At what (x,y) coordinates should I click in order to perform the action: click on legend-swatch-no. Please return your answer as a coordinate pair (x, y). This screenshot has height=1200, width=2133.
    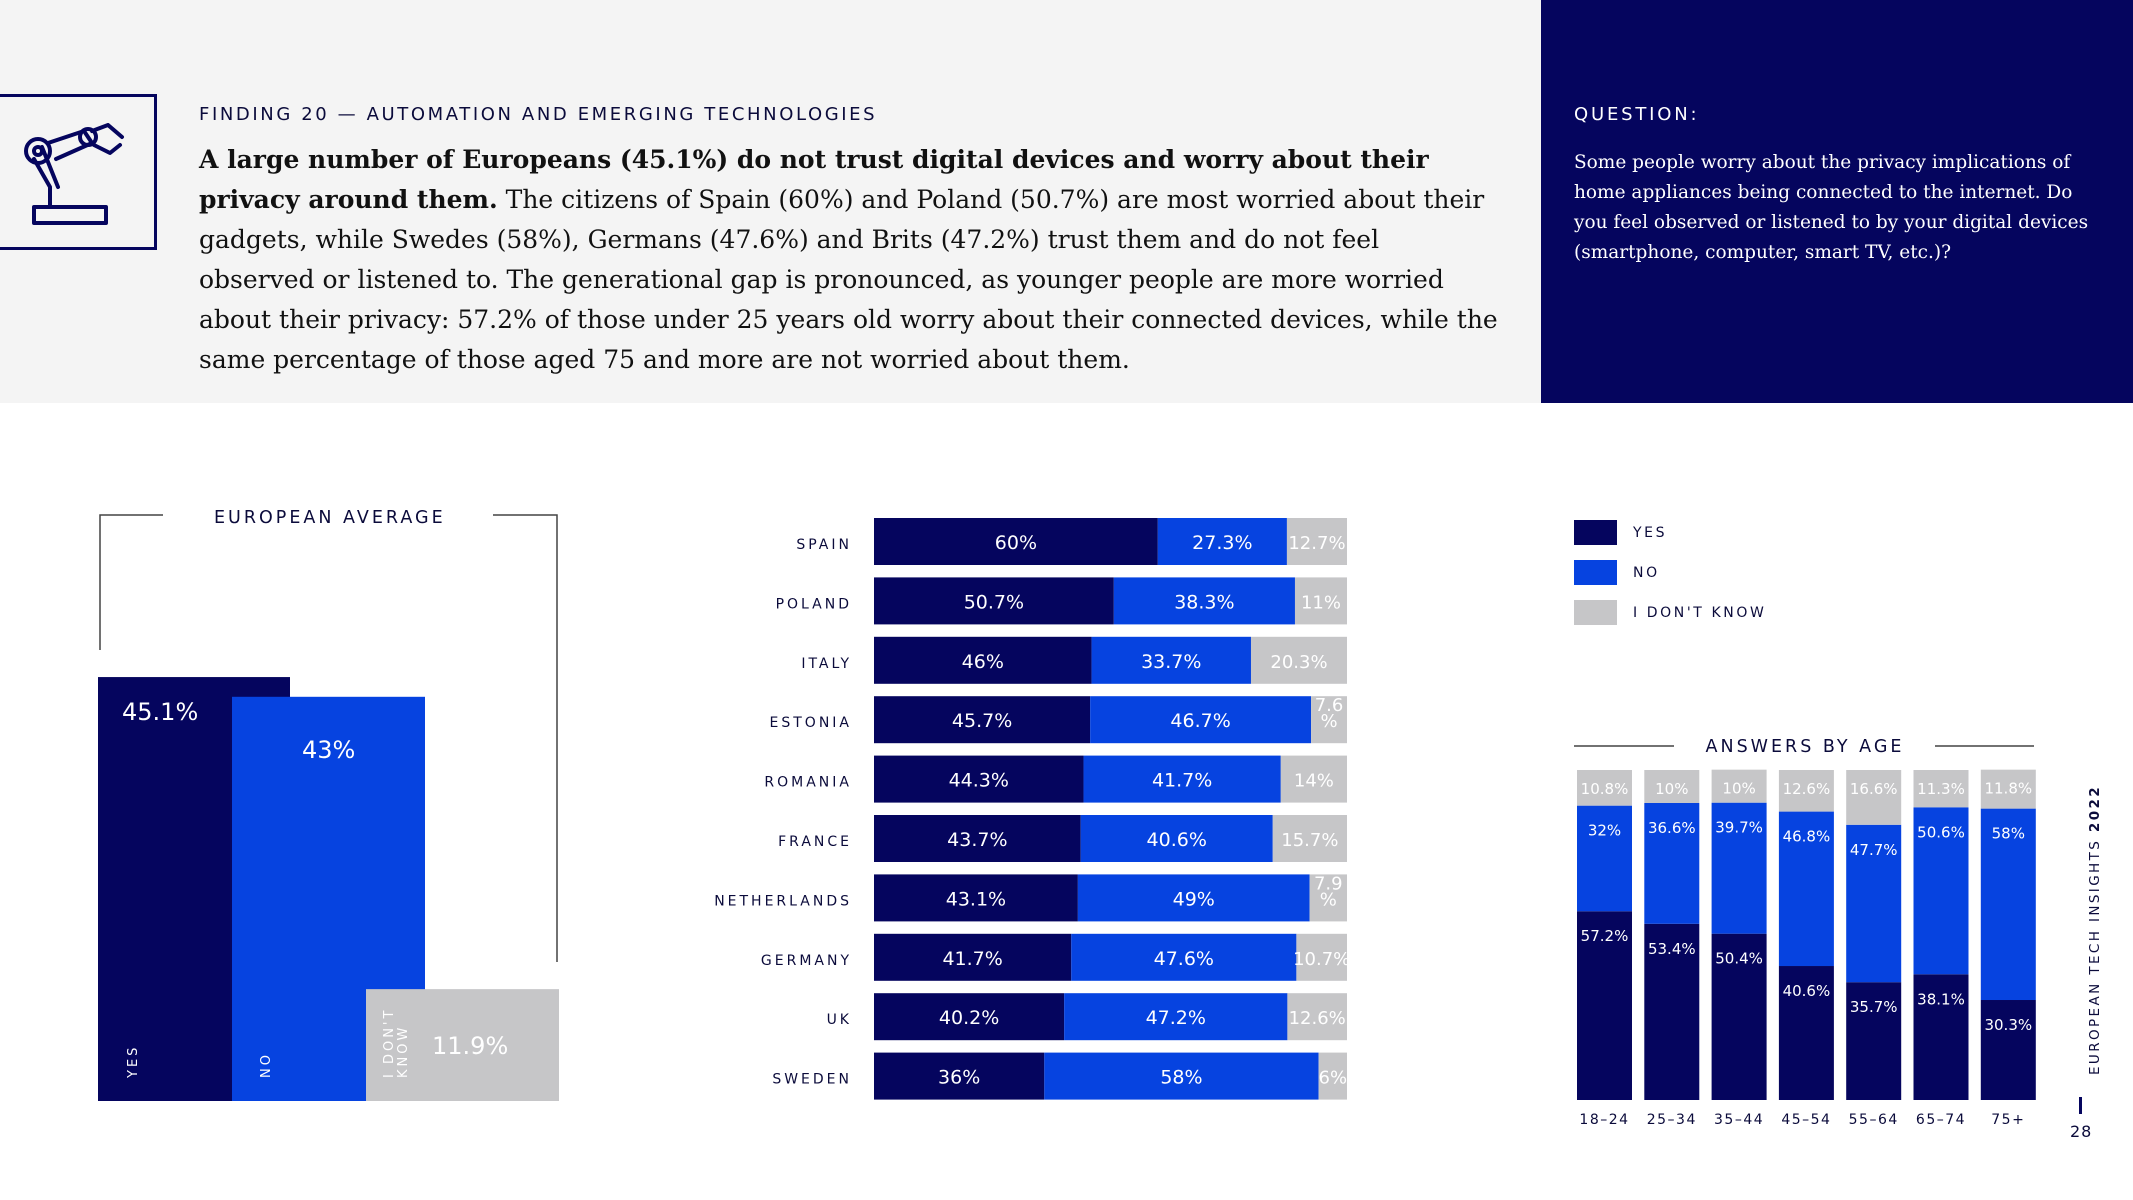
    Looking at the image, I should click on (1595, 572).